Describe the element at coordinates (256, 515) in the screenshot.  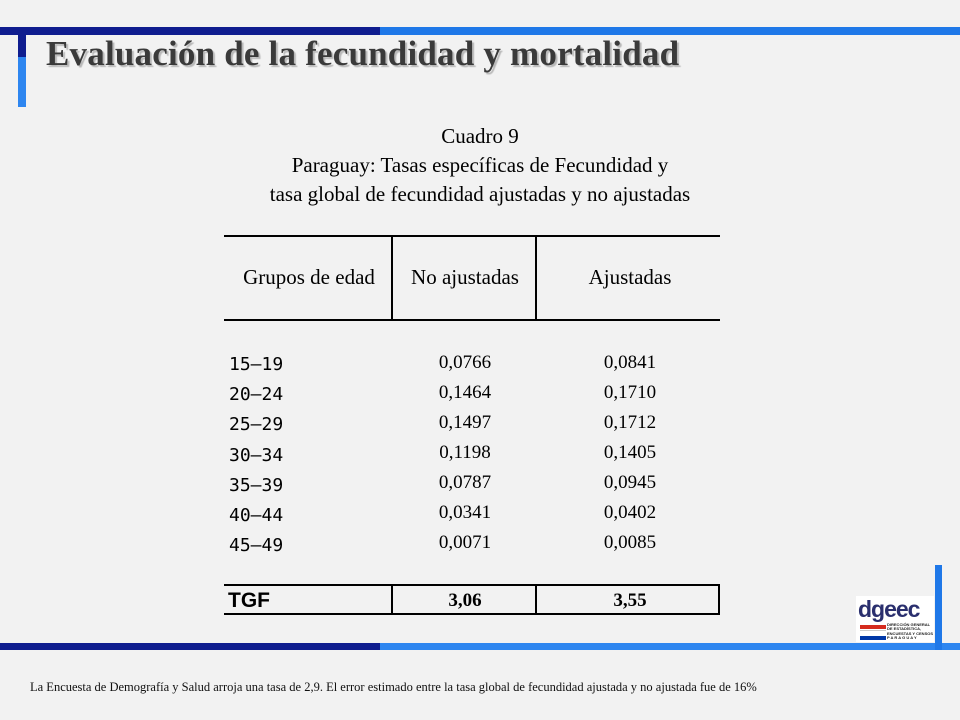
I see `row-age: 40–44` at that location.